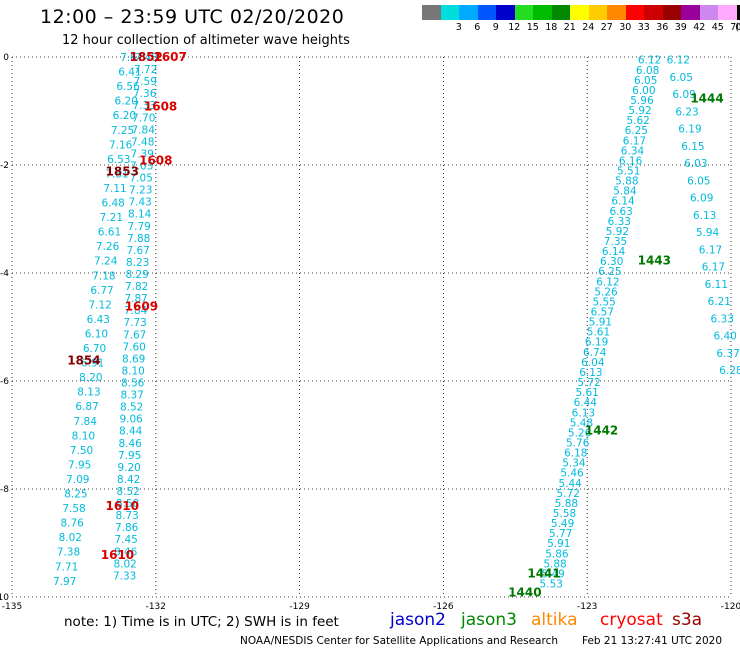 This screenshot has height=650, width=740. What do you see at coordinates (99, 305) in the screenshot?
I see `wave-height-value: 7.12` at bounding box center [99, 305].